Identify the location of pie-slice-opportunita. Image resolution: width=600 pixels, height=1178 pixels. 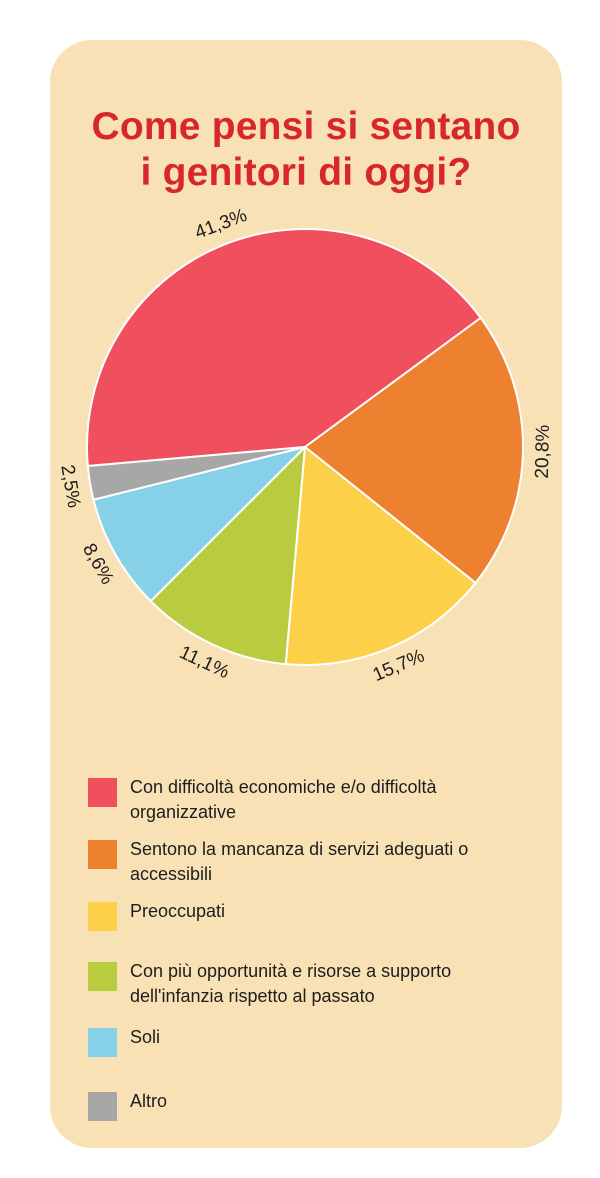
(227, 556).